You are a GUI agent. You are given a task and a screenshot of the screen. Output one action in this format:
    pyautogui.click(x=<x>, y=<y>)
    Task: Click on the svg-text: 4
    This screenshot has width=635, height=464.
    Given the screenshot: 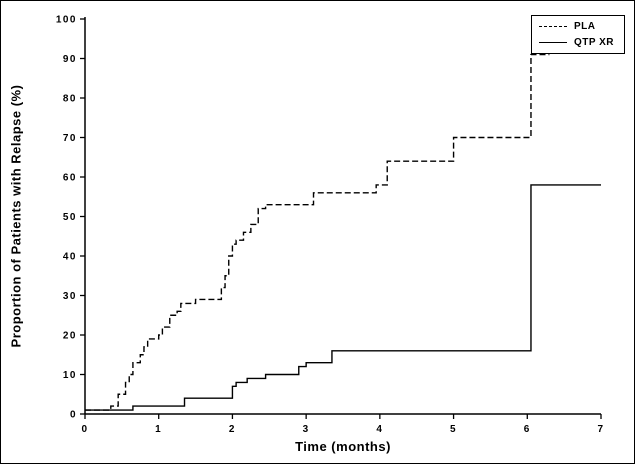 What is the action you would take?
    pyautogui.click(x=379, y=429)
    